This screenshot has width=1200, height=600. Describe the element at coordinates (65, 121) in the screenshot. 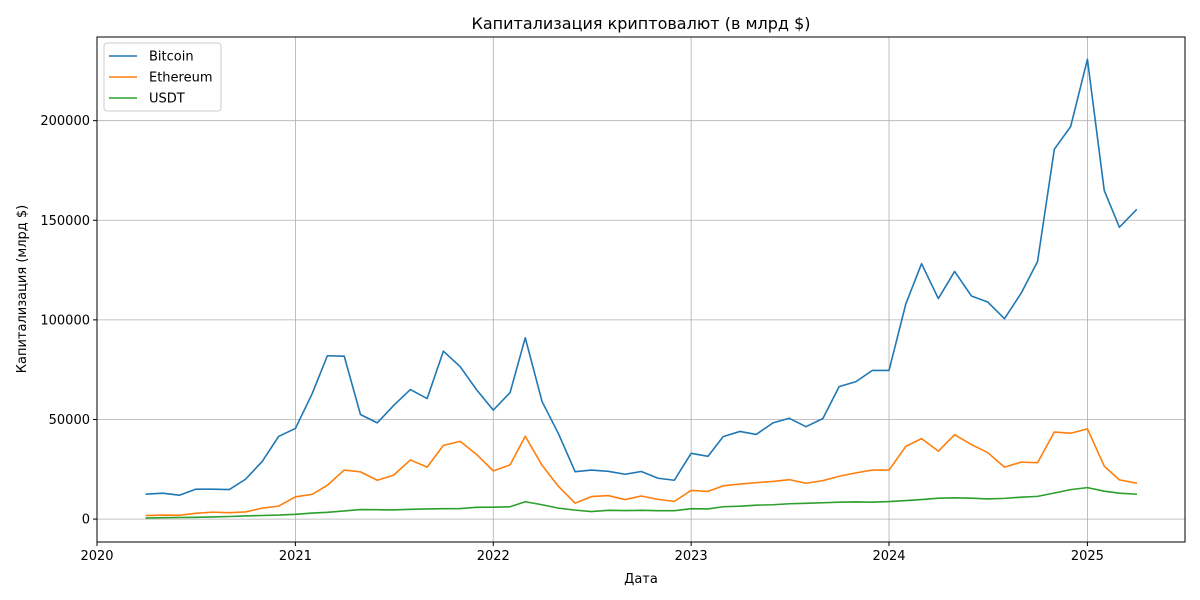

I see `y-tick-label: 200000` at that location.